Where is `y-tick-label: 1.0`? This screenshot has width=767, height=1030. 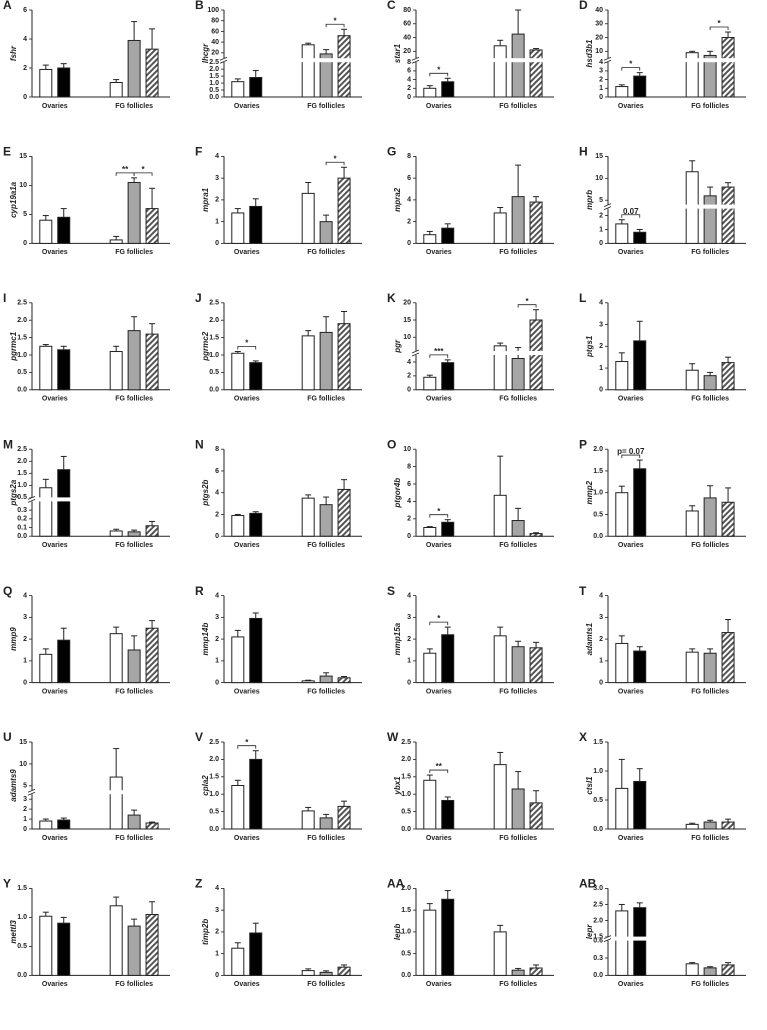
y-tick-label: 1.0 is located at coordinates (22, 917).